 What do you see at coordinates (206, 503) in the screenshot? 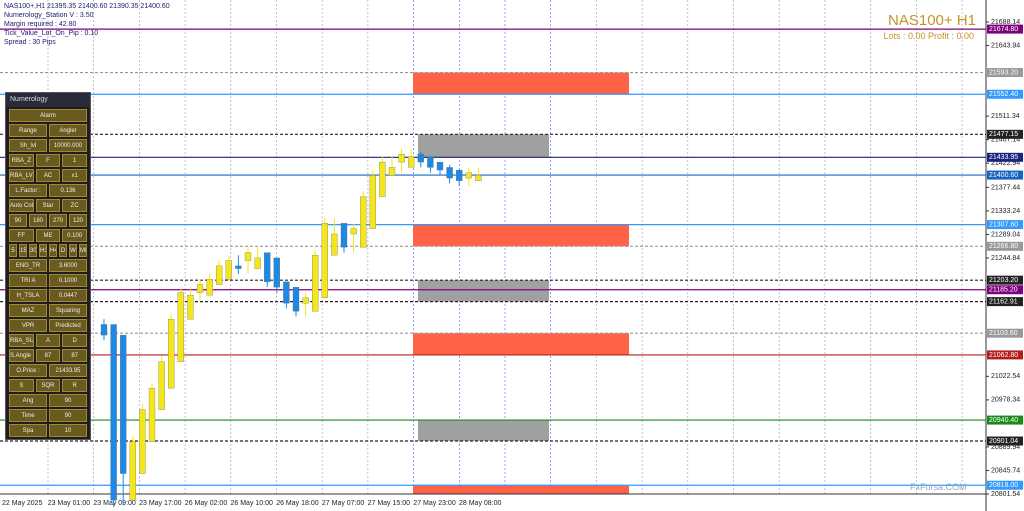
I see `x-tick-label: 26 May 02:00` at bounding box center [206, 503].